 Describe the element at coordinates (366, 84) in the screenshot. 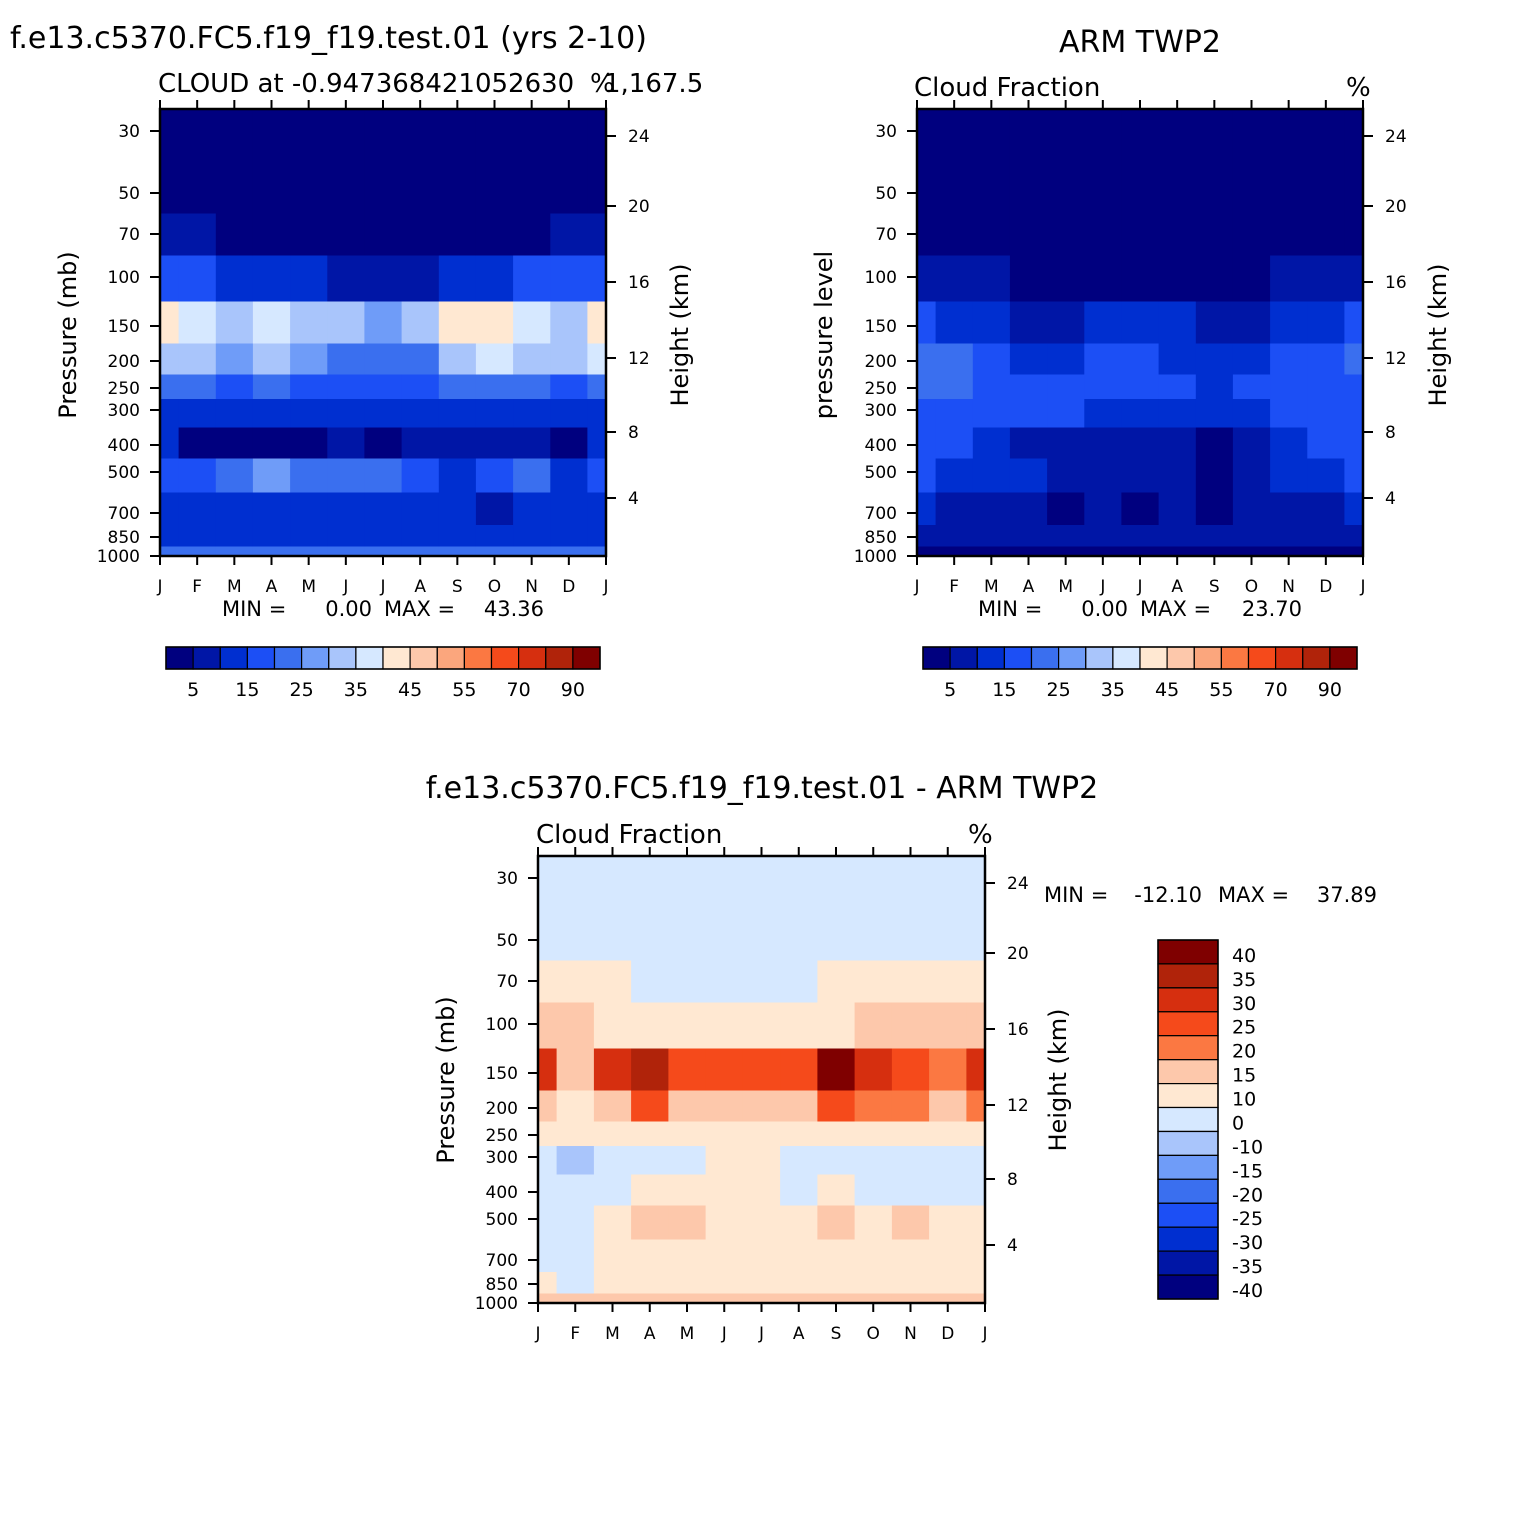

I see `panel-model-title-left: CLOUD at -0.947368421052630` at that location.